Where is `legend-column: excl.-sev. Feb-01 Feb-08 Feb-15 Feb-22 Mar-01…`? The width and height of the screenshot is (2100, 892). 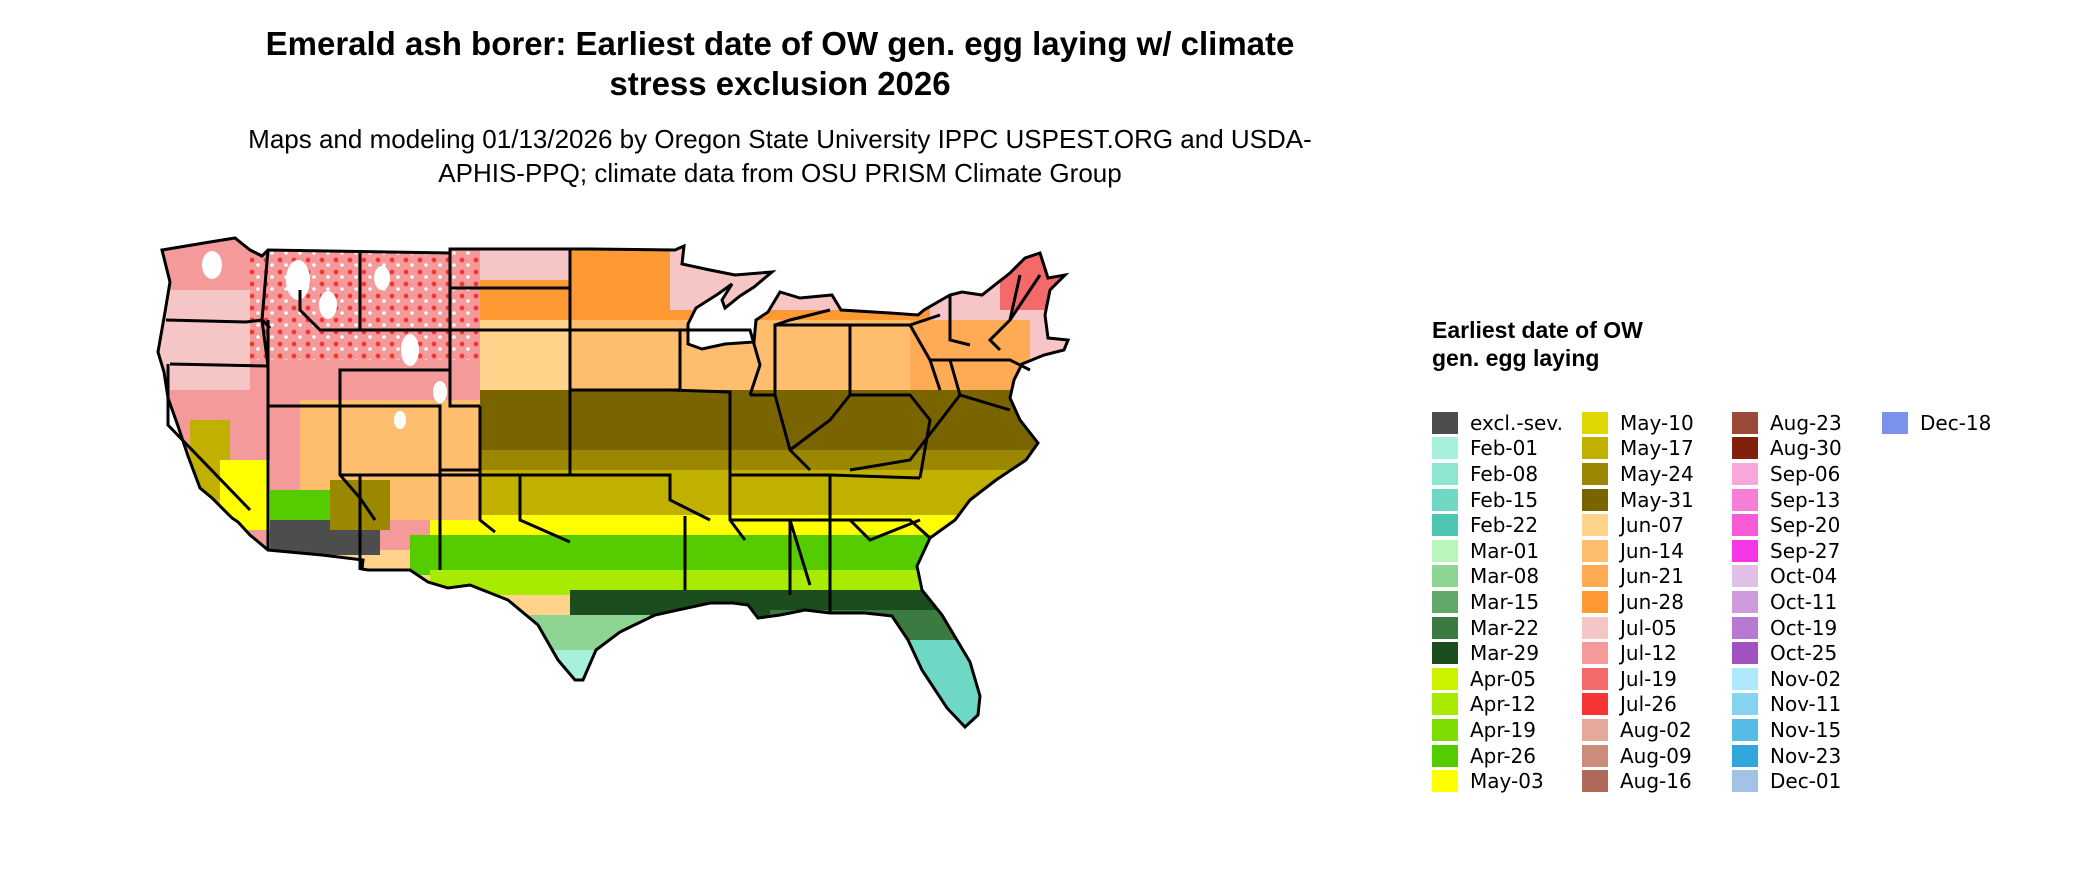 legend-column: excl.-sev. Feb-01 Feb-08 Feb-15 Feb-22 Mar-01… is located at coordinates (1512, 602).